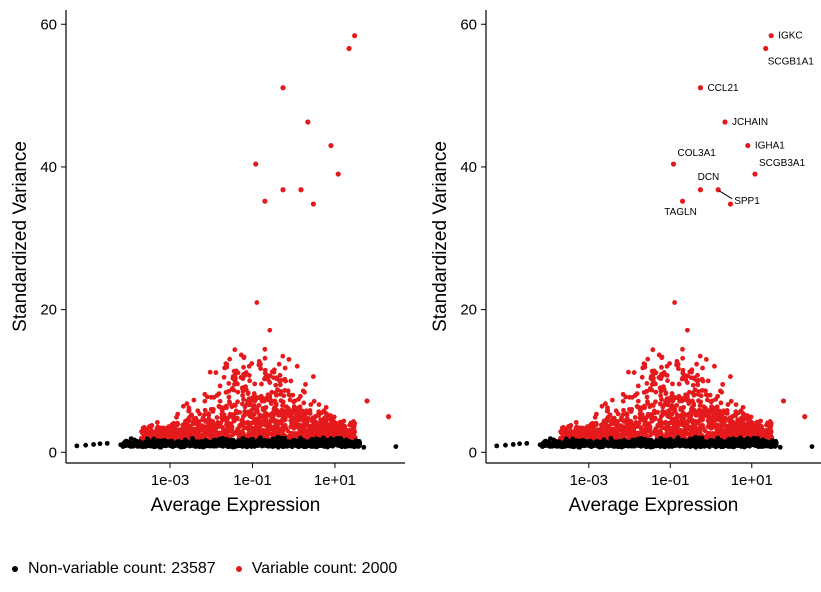 The height and width of the screenshot is (592, 821). I want to click on gene-label: IGHA1, so click(770, 146).